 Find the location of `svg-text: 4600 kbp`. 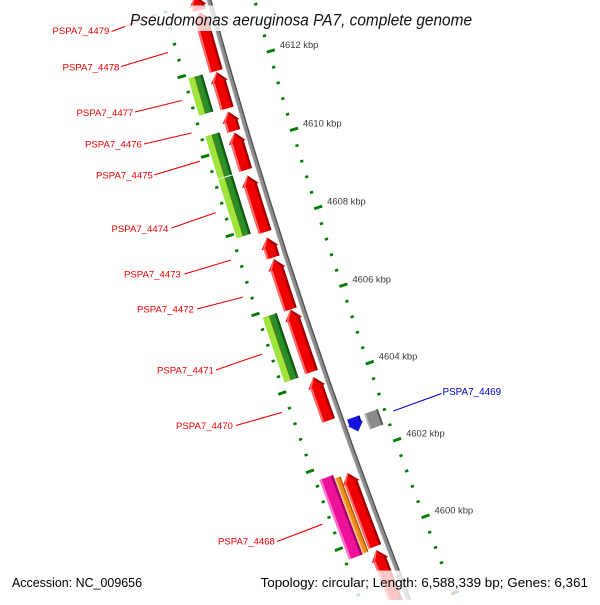

svg-text: 4600 kbp is located at coordinates (454, 509).